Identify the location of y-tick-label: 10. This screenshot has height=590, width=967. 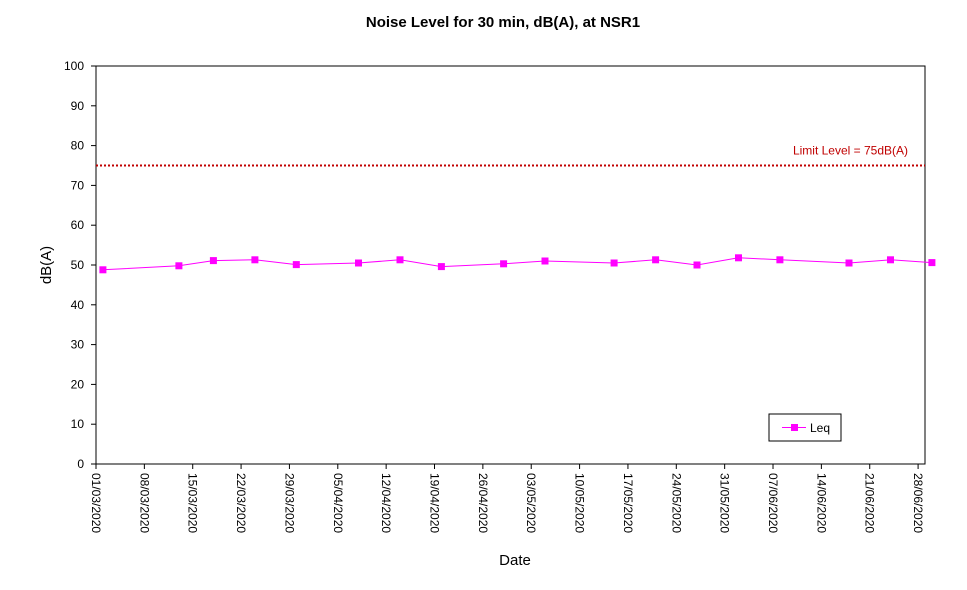
(78, 424).